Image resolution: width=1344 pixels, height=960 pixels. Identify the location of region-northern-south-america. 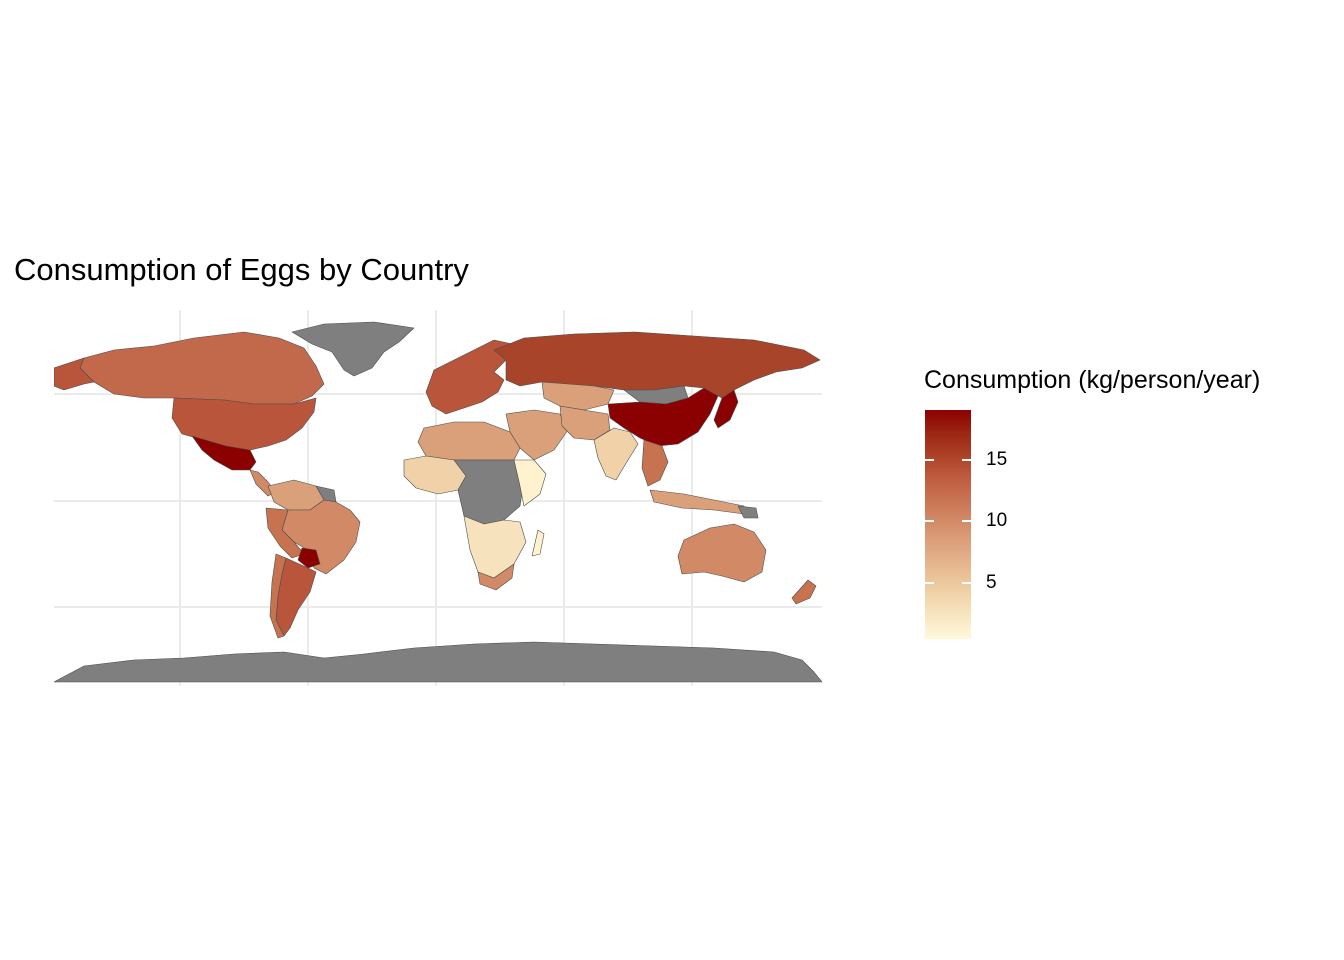
(296, 495).